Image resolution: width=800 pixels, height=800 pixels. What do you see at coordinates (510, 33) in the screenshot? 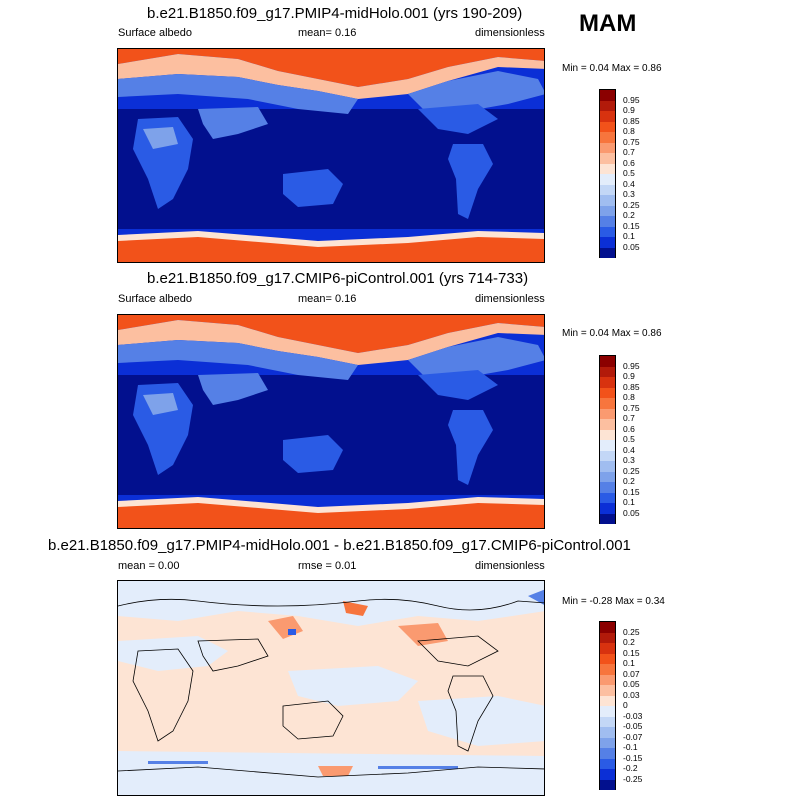
I see `panel-1-units: dimensionless` at bounding box center [510, 33].